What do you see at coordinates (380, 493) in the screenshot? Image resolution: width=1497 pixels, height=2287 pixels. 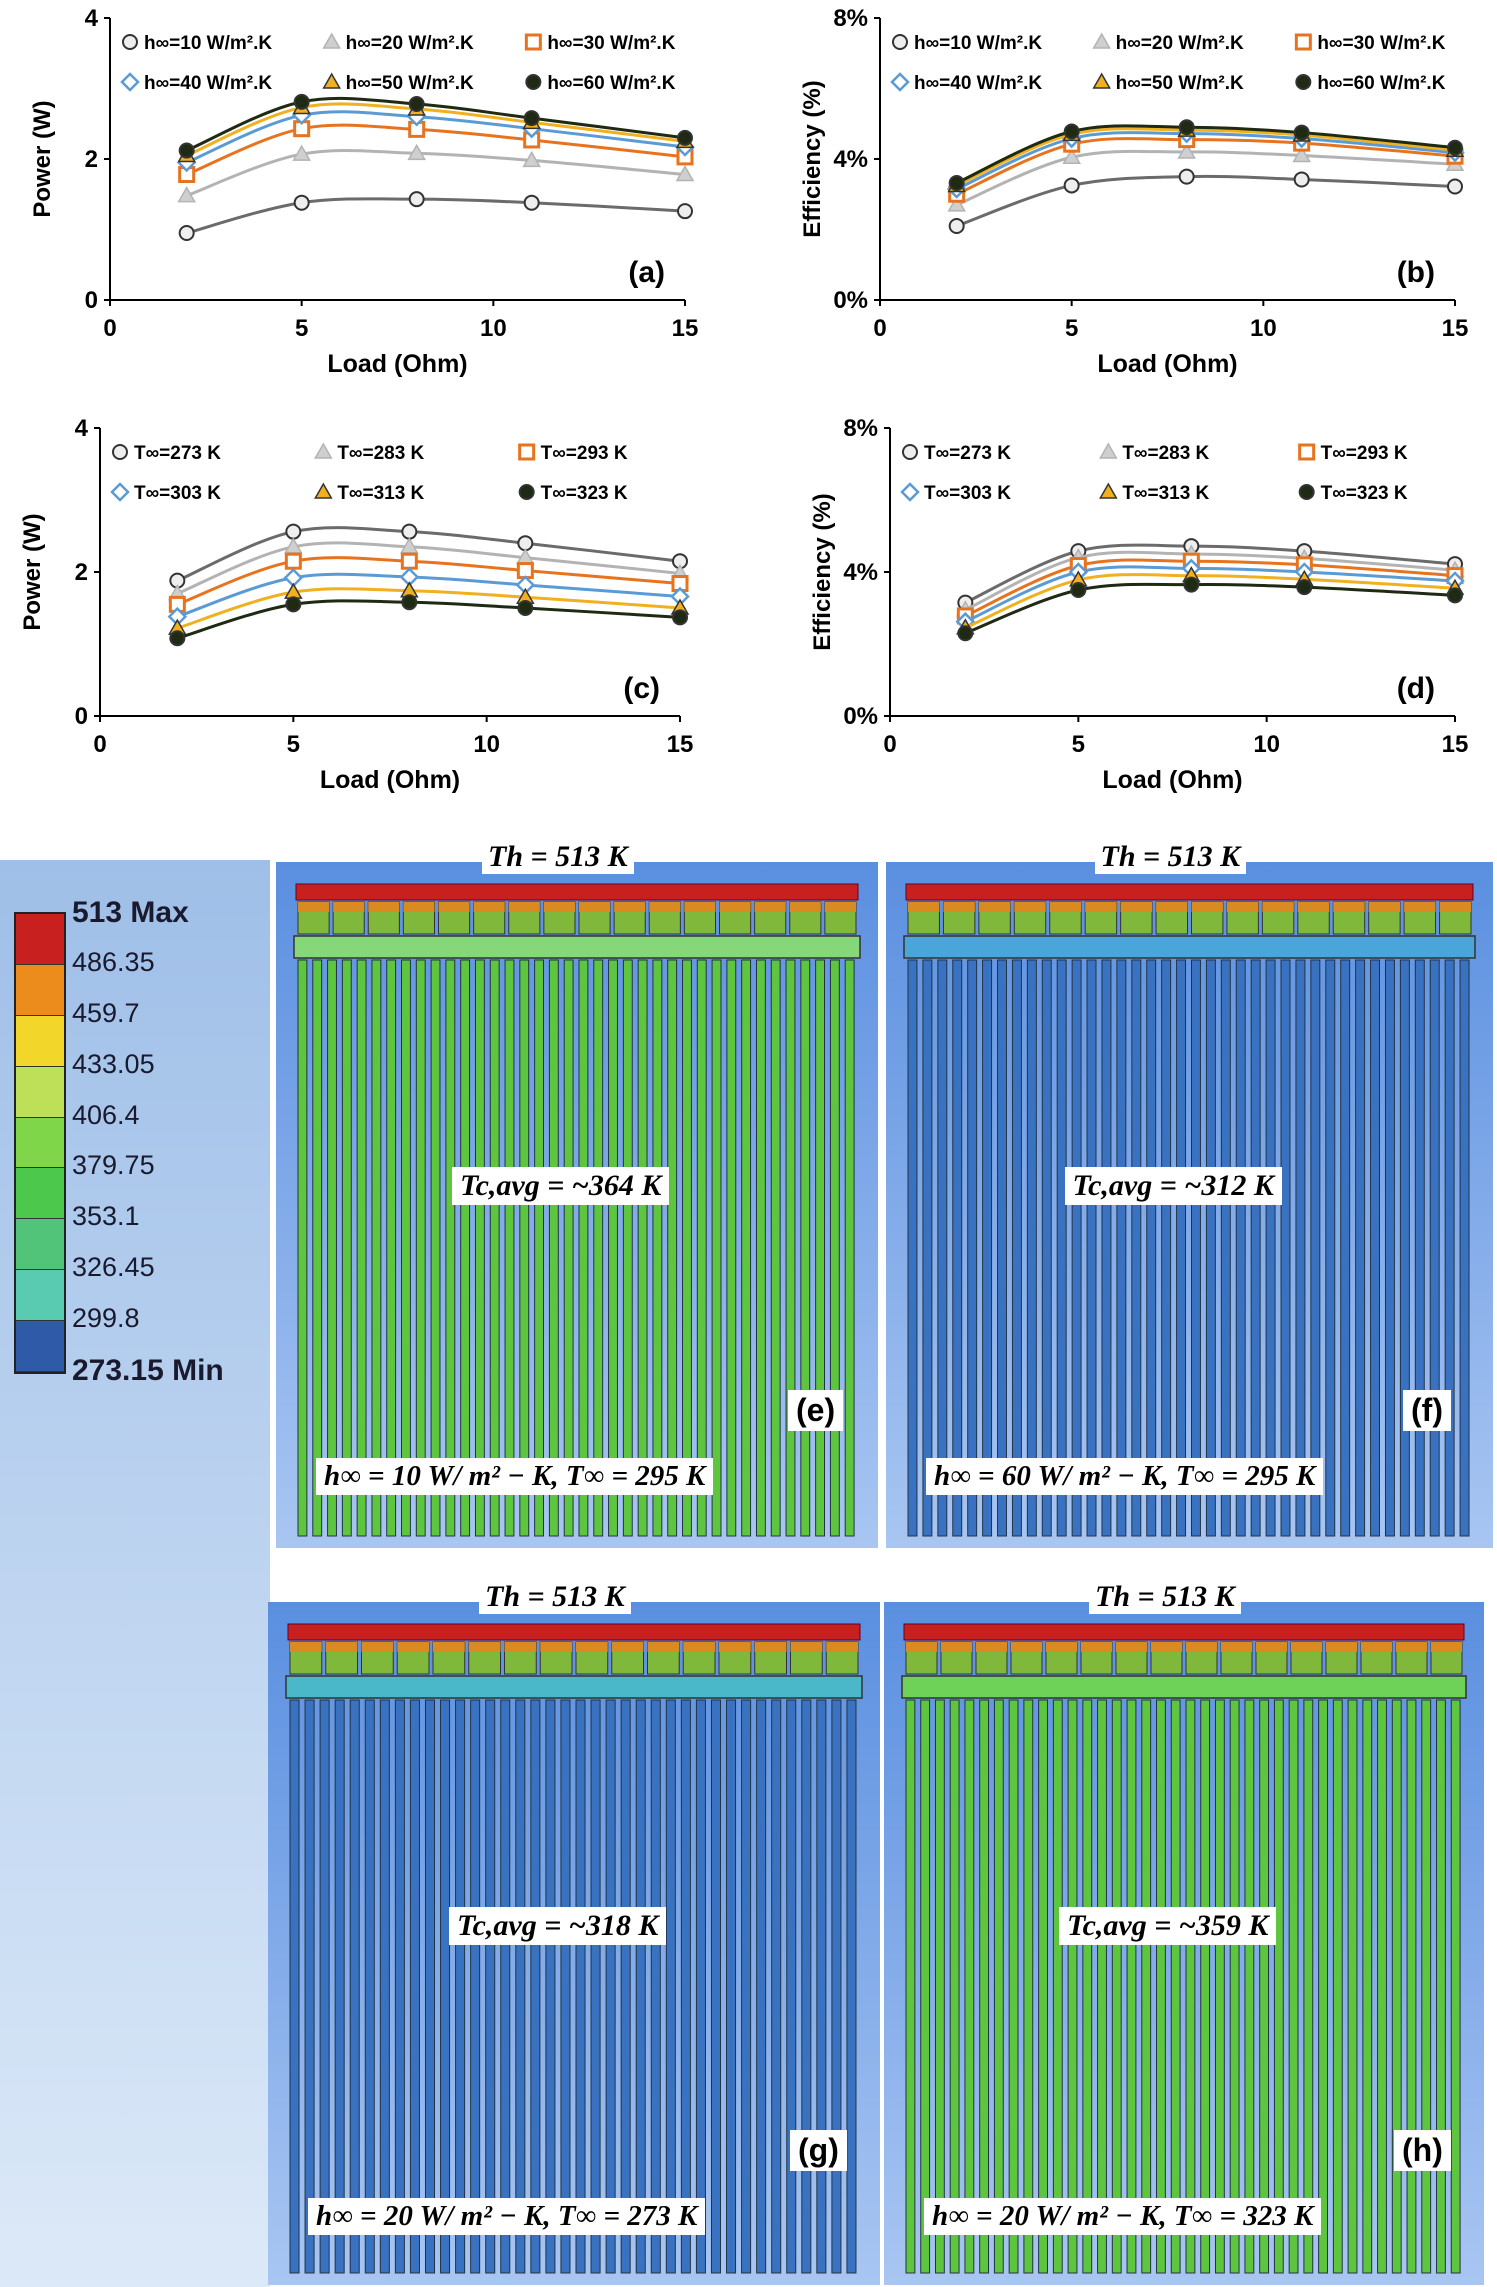 I see `legend-label: T∞=313 K` at bounding box center [380, 493].